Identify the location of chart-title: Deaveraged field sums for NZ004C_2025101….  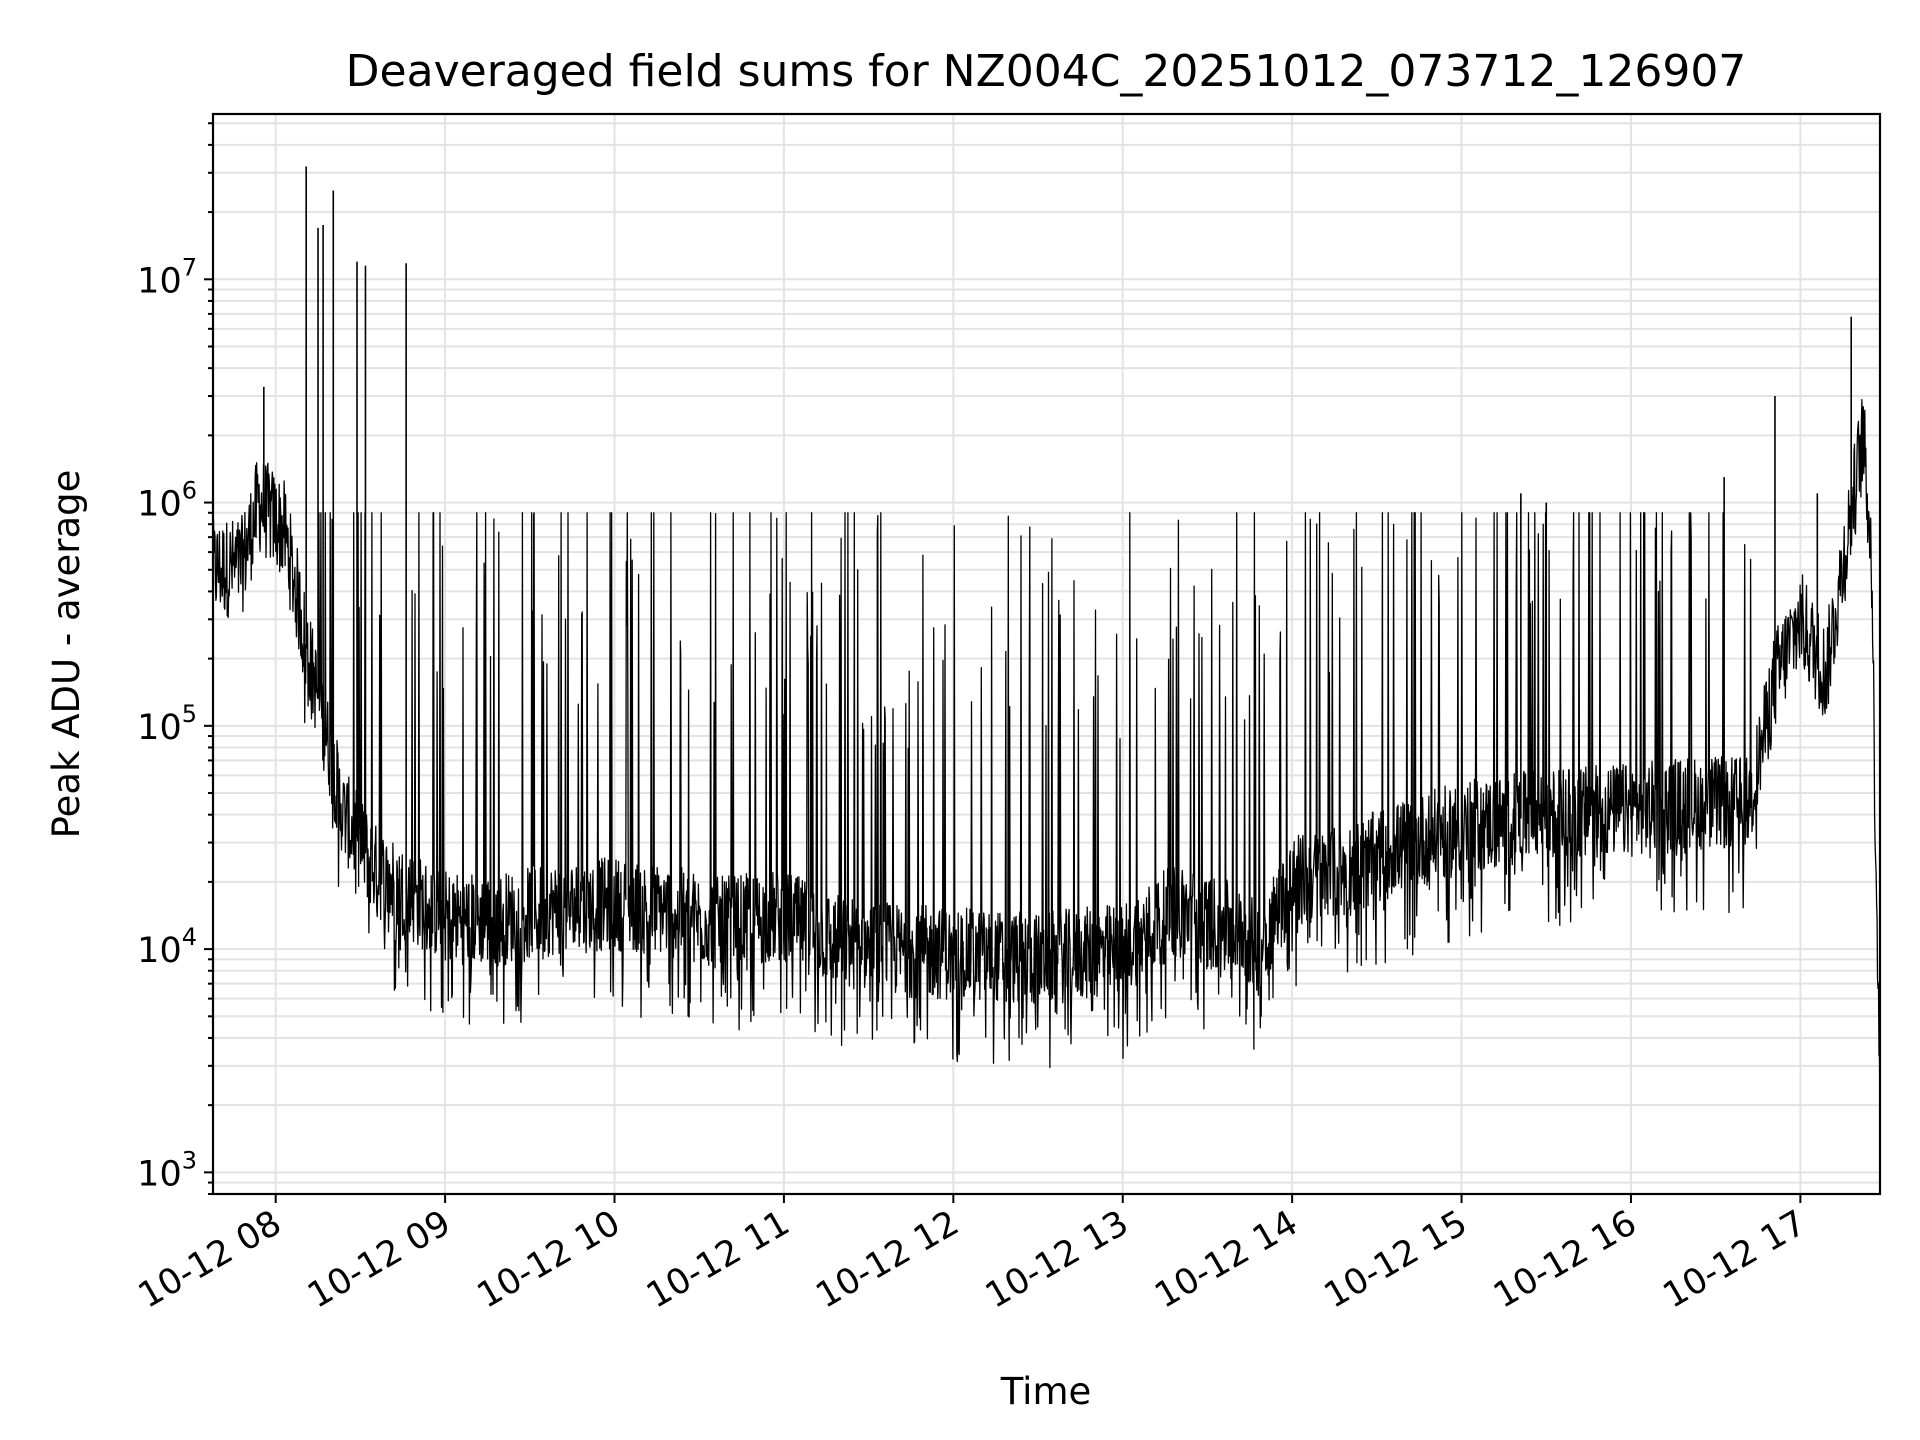
(1046, 71).